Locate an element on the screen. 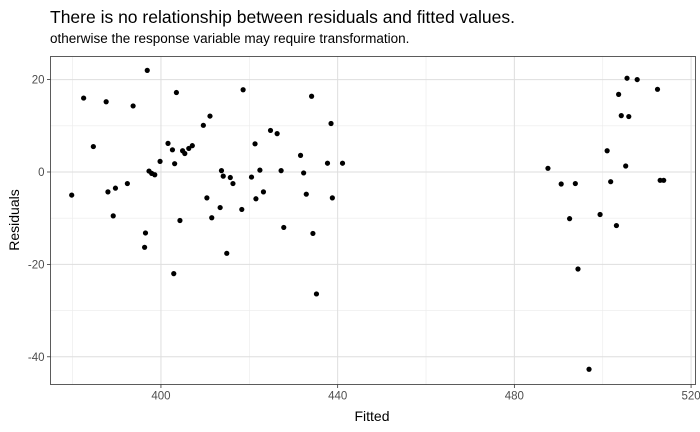  y-axis-title: Residuals is located at coordinates (14, 219).